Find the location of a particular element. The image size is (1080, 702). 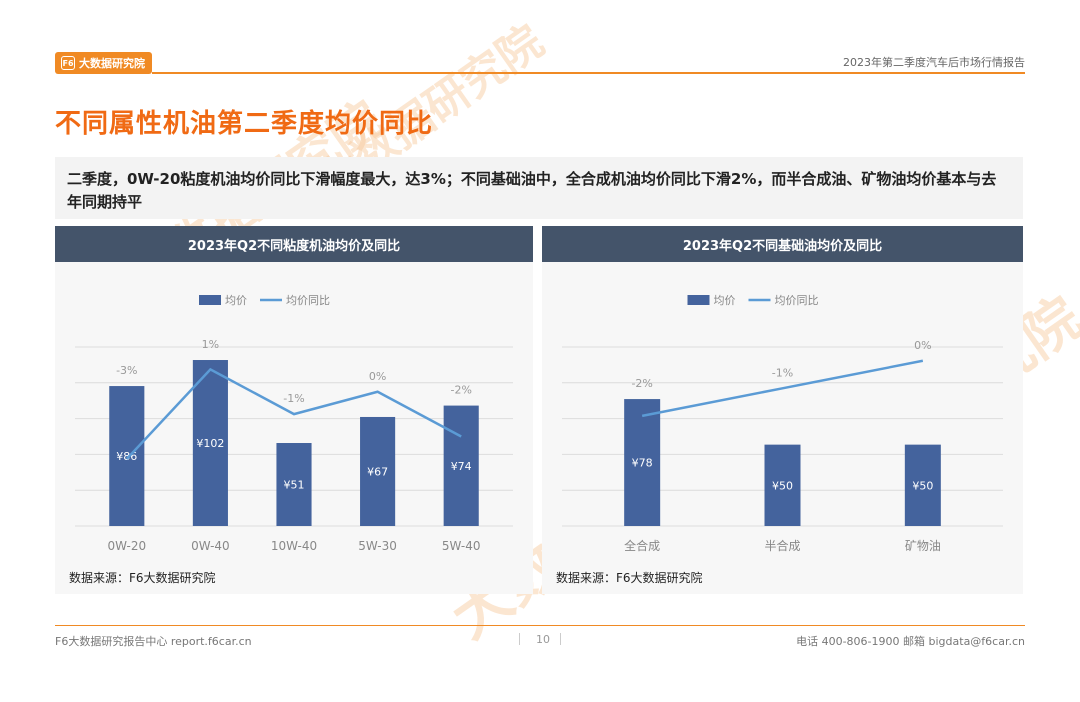

bar-value-label: ¥74 is located at coordinates (461, 466).